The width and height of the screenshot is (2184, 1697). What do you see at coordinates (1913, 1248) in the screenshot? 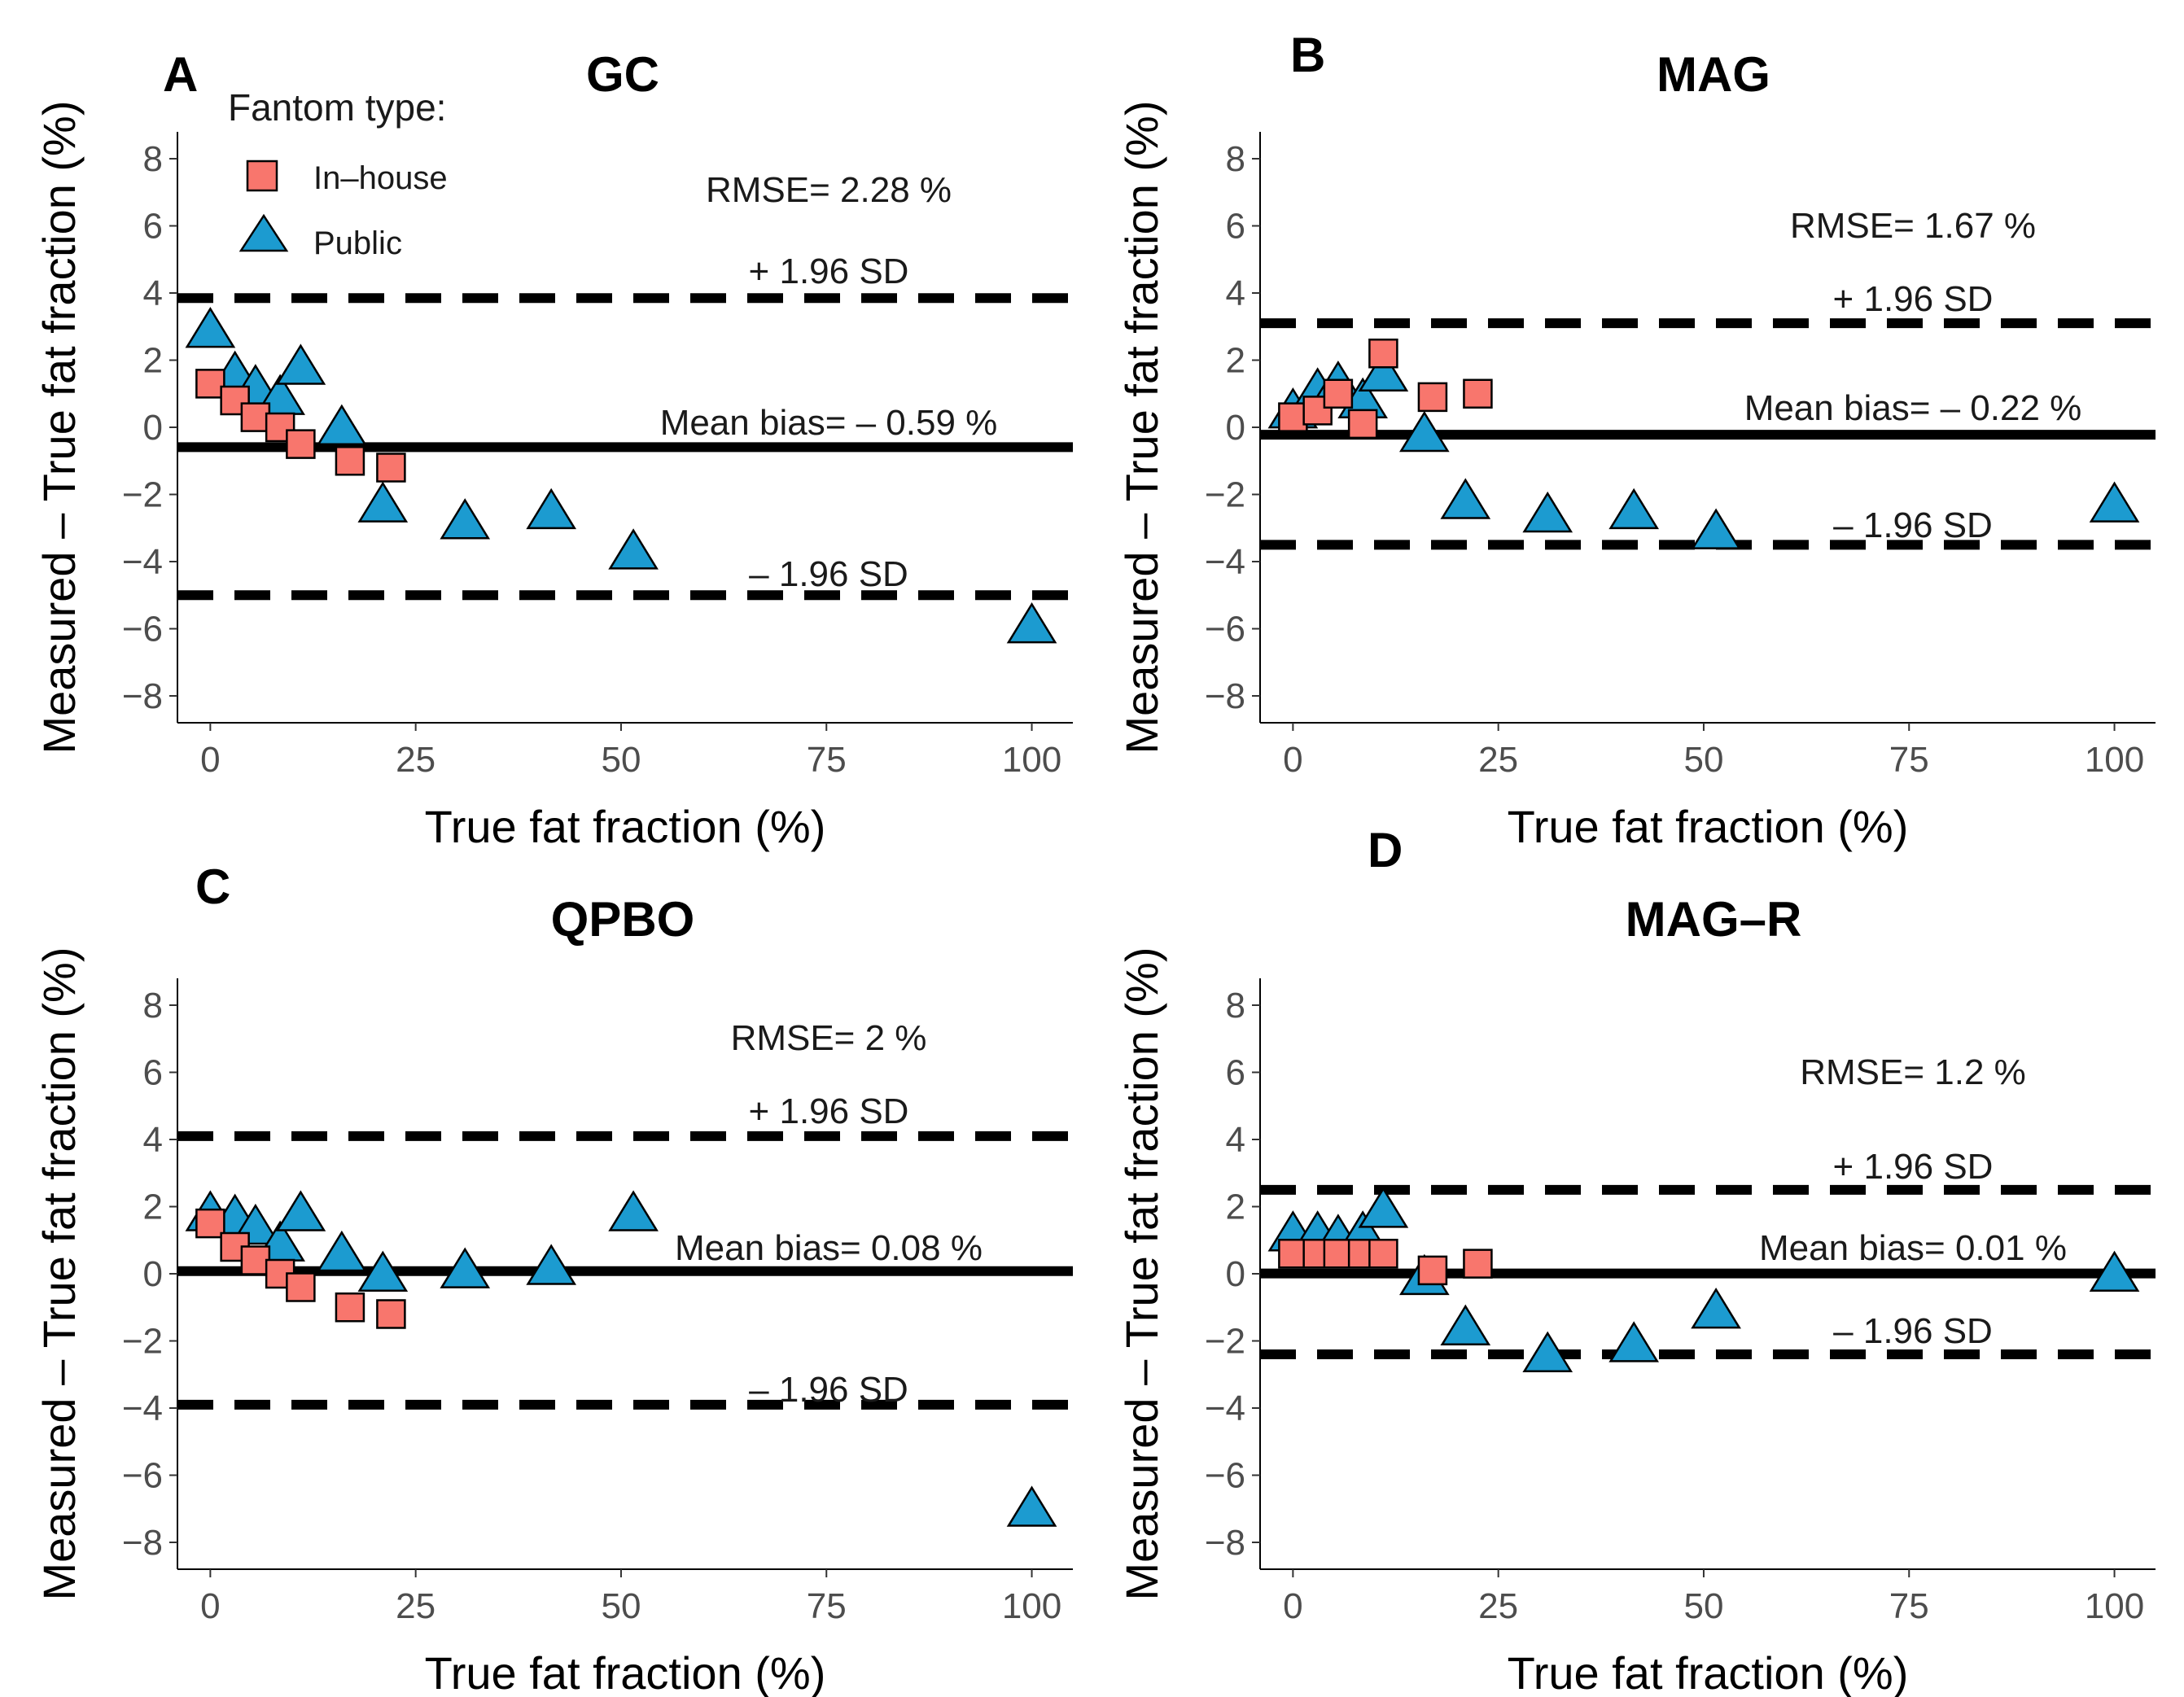
I see `mean-bias-label: Mean bias= 0.01 %` at bounding box center [1913, 1248].